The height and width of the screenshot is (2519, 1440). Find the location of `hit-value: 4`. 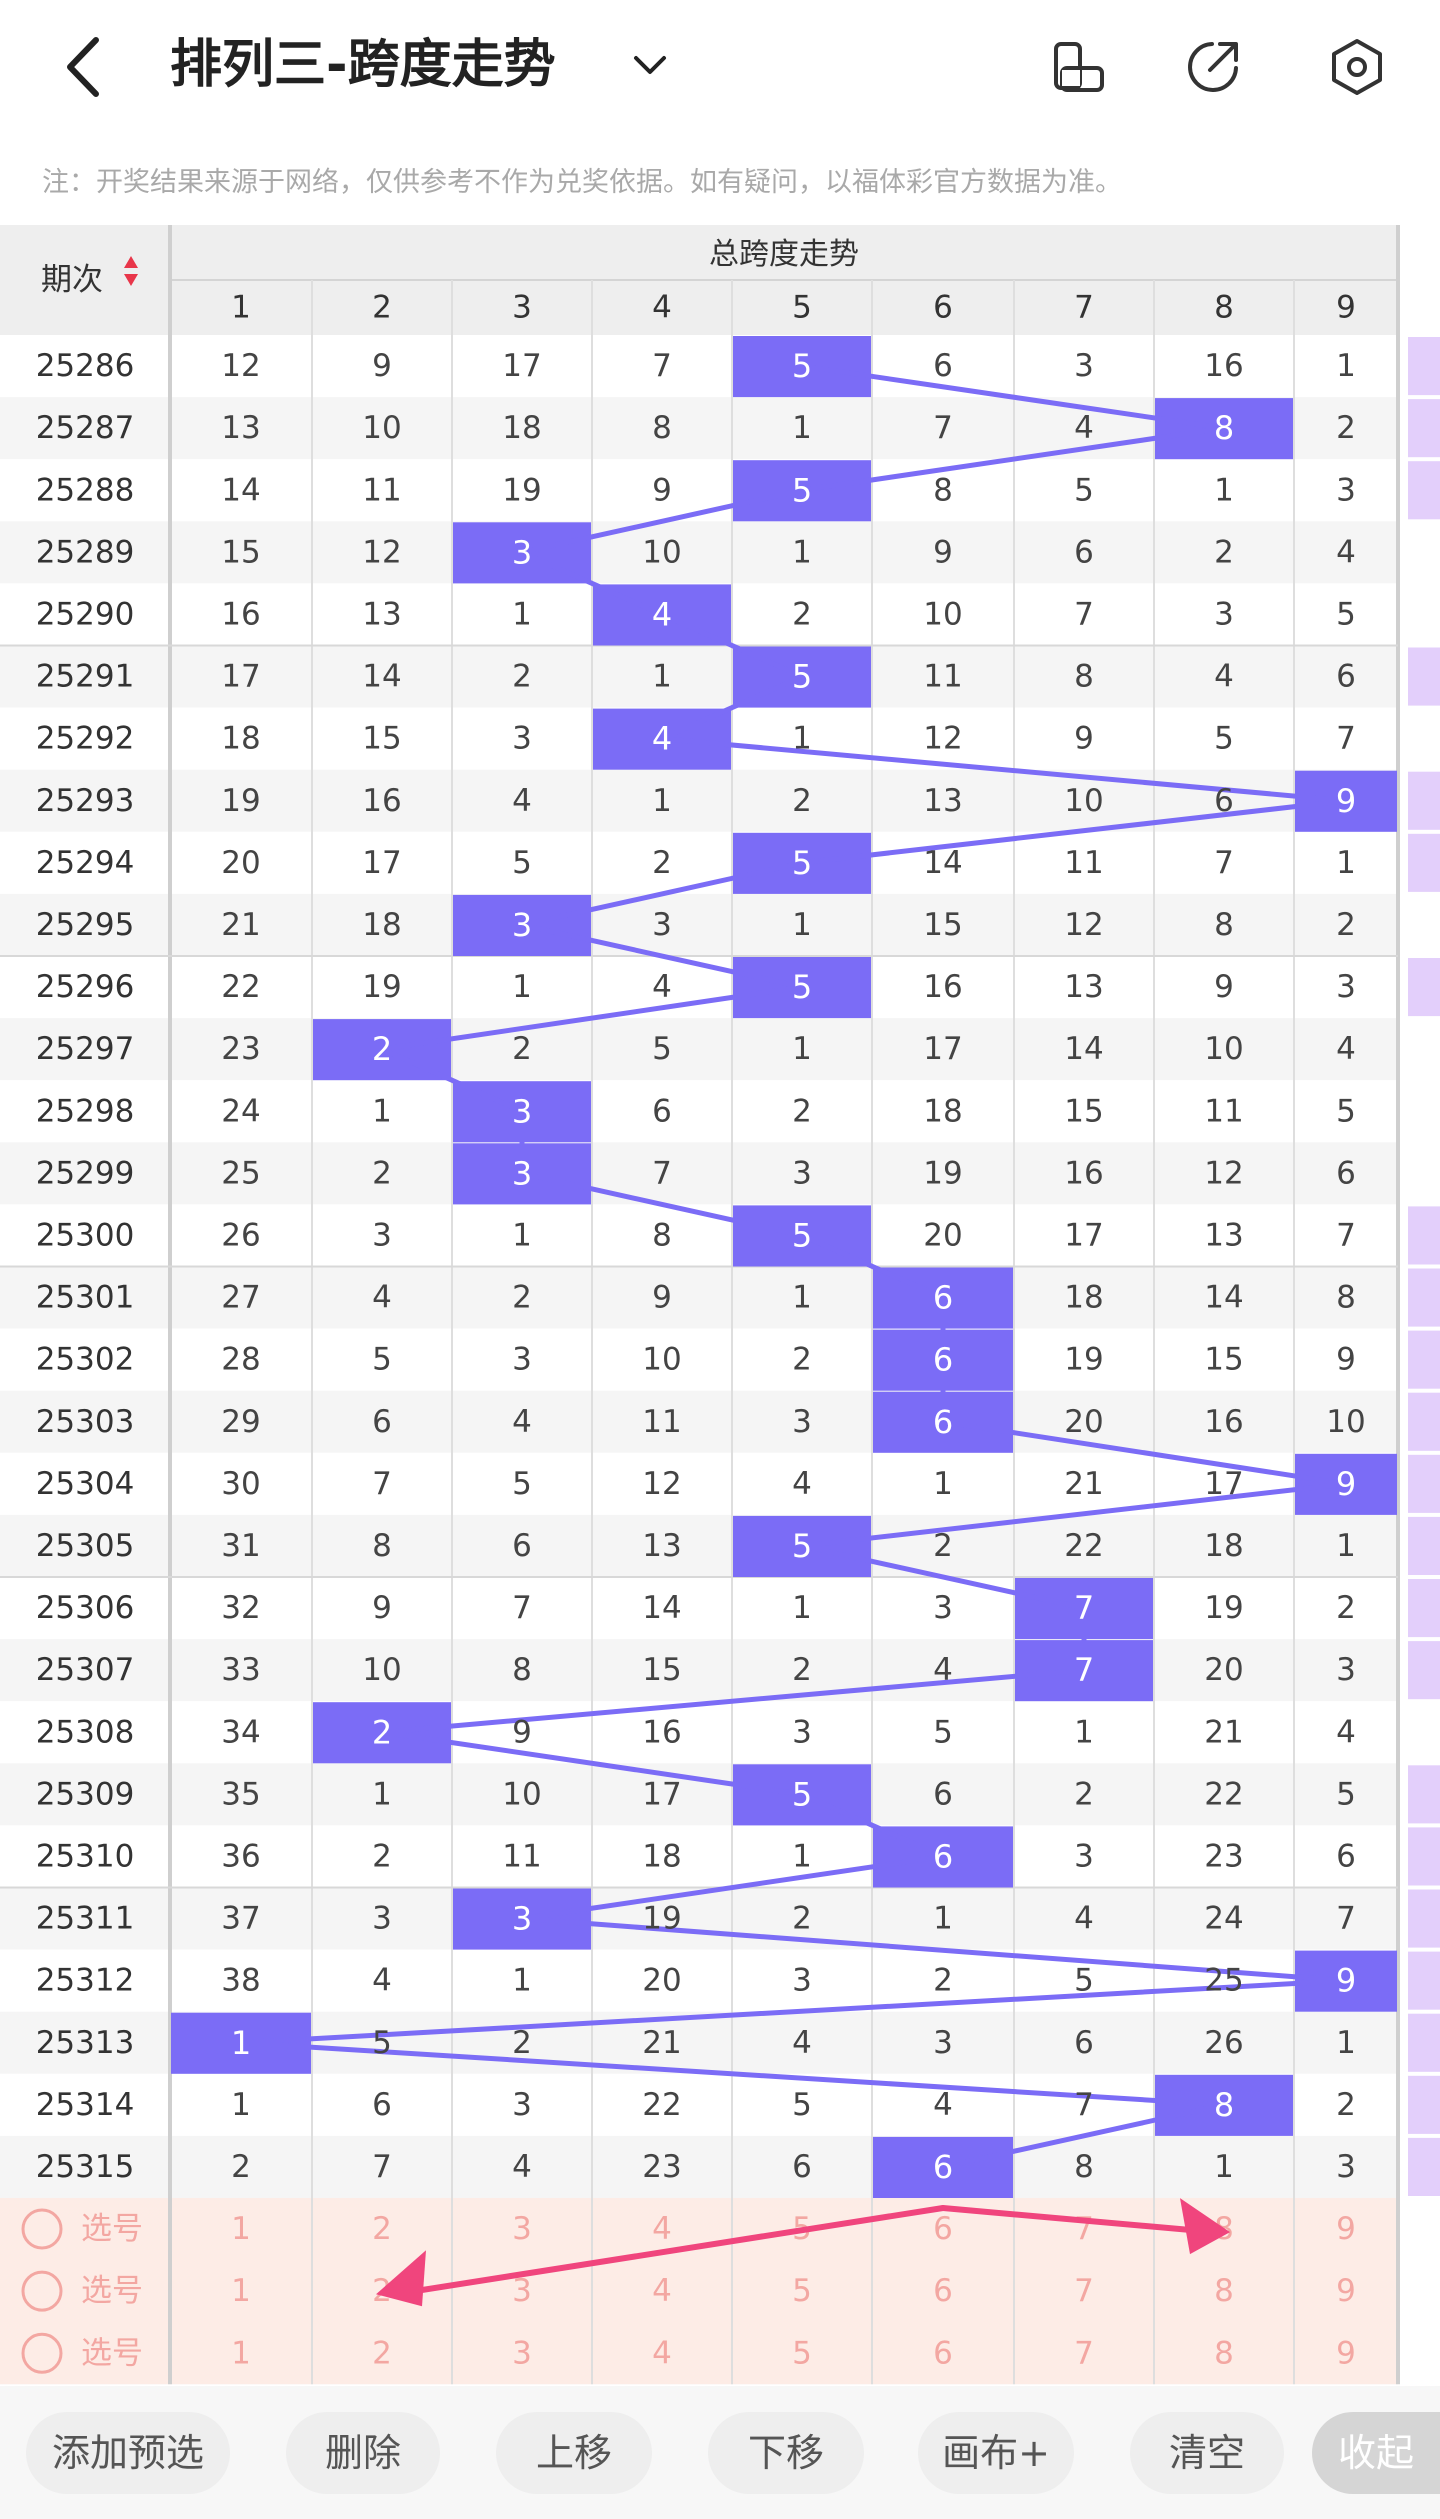

hit-value: 4 is located at coordinates (662, 614).